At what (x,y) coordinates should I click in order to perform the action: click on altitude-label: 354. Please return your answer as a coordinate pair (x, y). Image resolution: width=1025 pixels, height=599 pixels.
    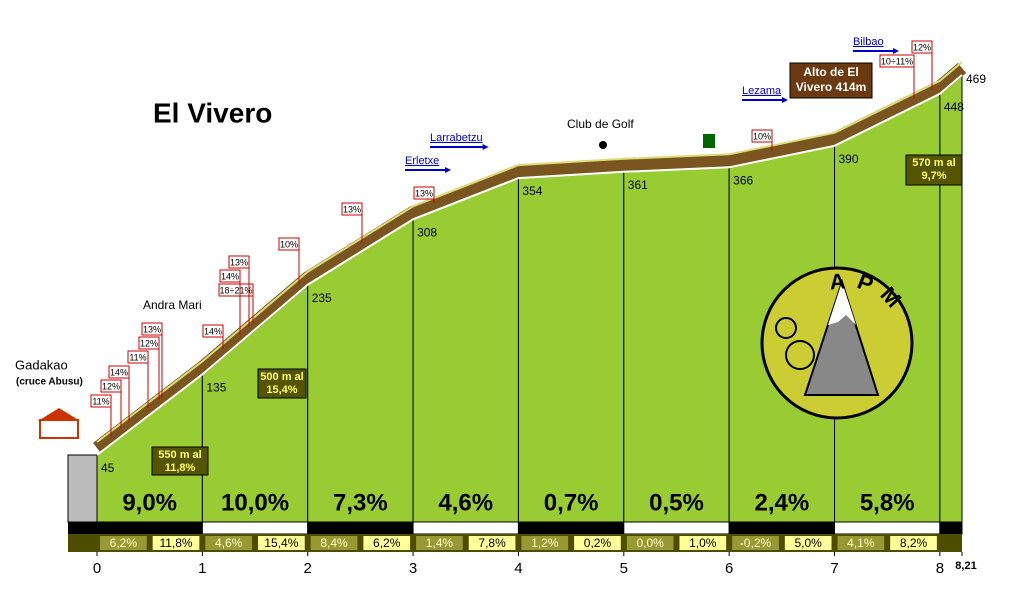
    Looking at the image, I should click on (532, 191).